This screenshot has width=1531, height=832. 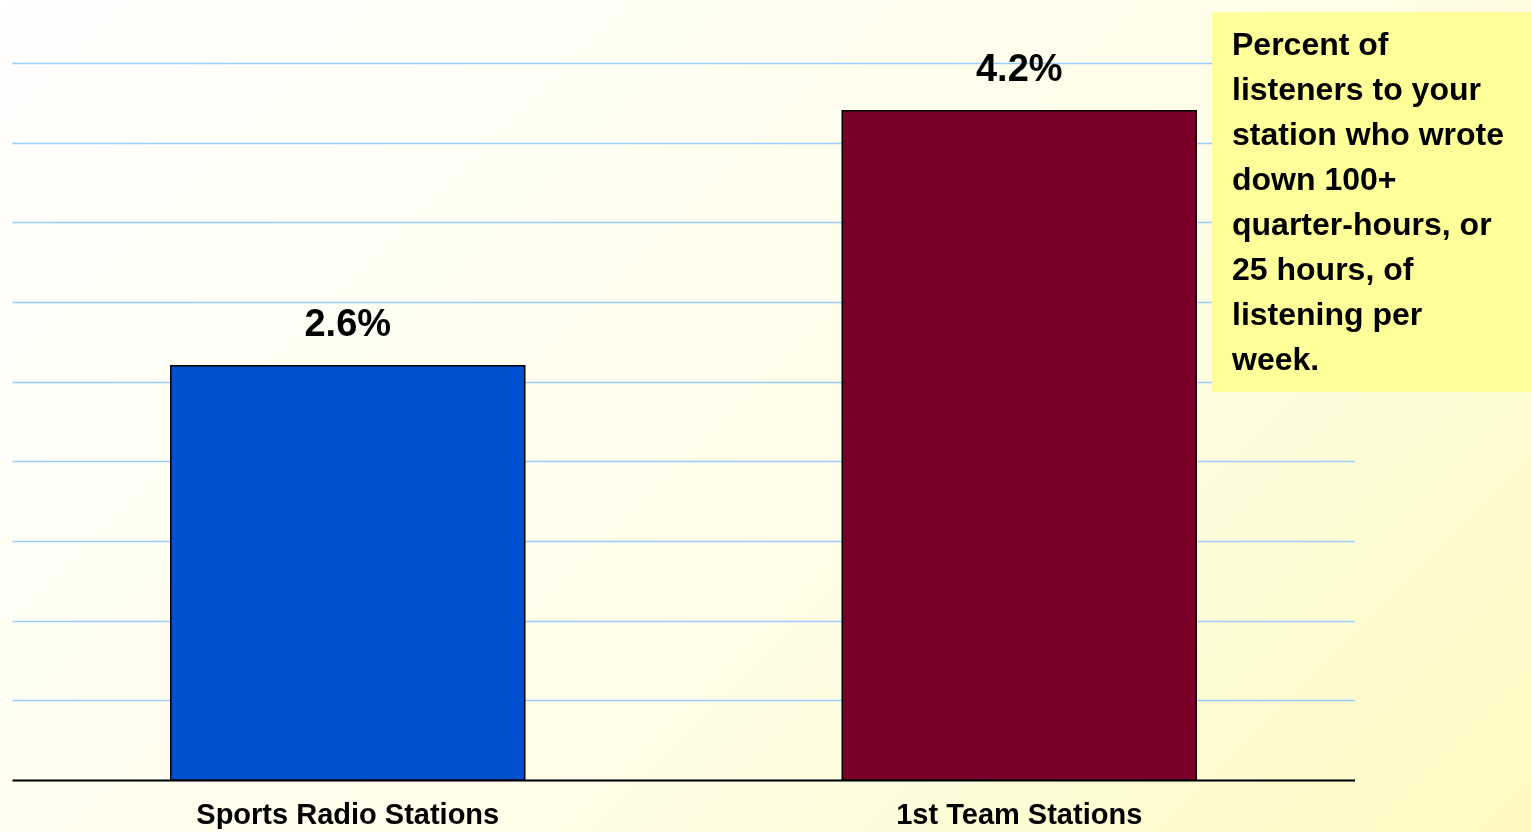 I want to click on data-label: 4.2%, so click(x=1019, y=67).